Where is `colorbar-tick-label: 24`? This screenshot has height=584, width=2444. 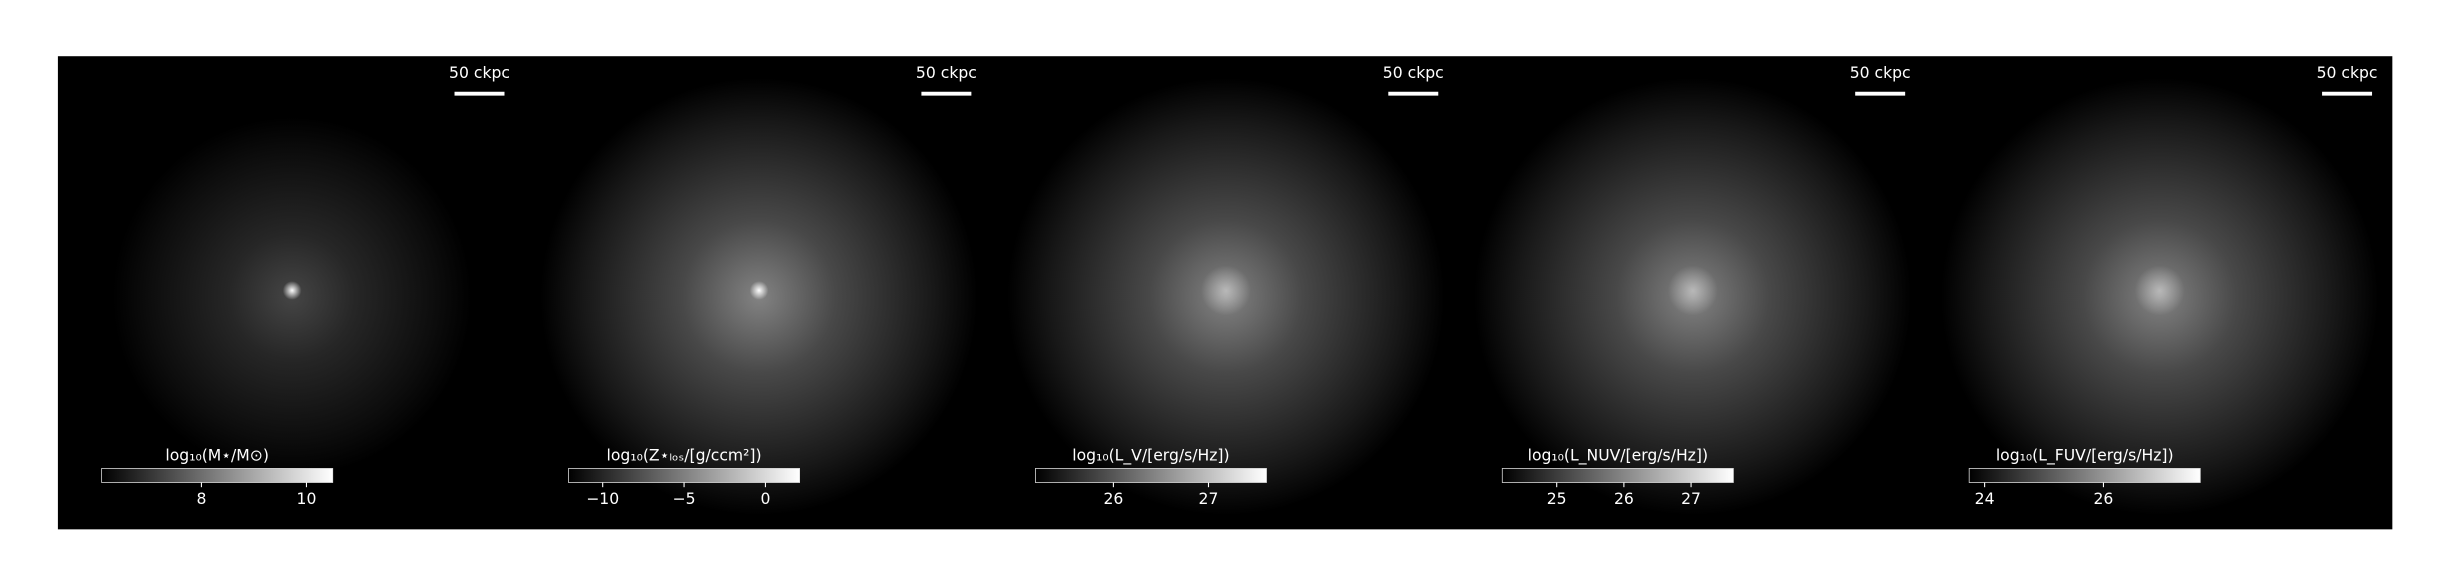 colorbar-tick-label: 24 is located at coordinates (1985, 499).